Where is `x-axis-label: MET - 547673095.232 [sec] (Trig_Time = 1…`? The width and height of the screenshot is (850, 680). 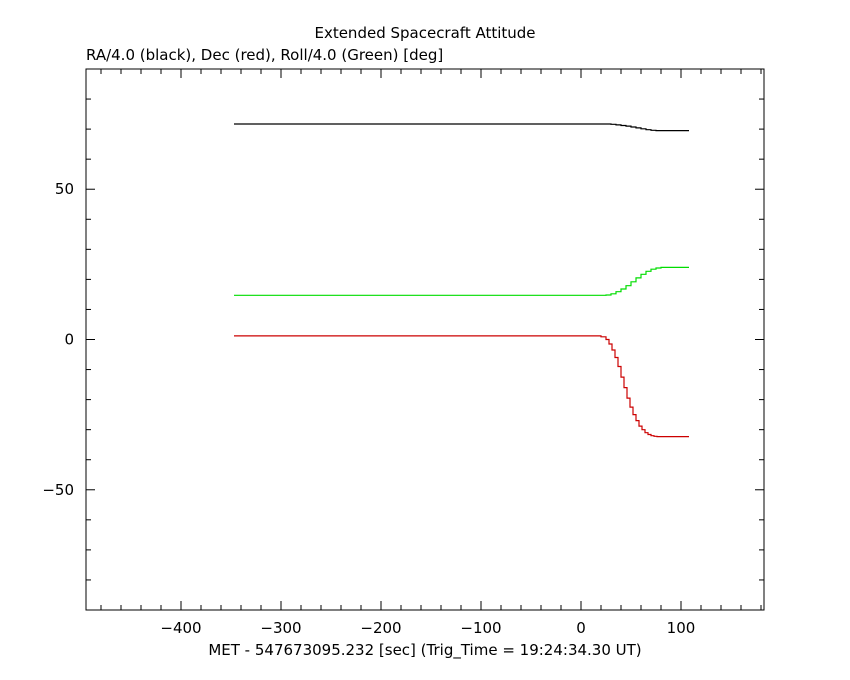
x-axis-label: MET - 547673095.232 [sec] (Trig_Time = 1… is located at coordinates (424, 650).